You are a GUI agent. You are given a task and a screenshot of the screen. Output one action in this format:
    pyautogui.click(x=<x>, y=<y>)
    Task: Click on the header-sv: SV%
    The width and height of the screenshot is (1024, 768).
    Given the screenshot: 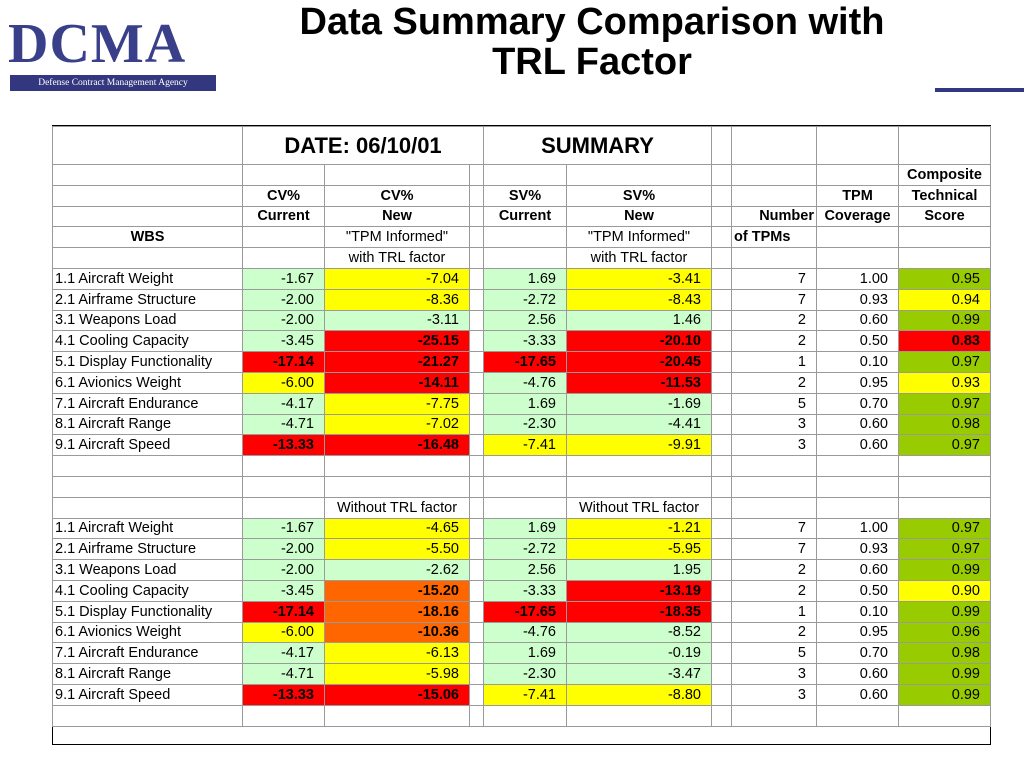 What is the action you would take?
    pyautogui.click(x=525, y=195)
    